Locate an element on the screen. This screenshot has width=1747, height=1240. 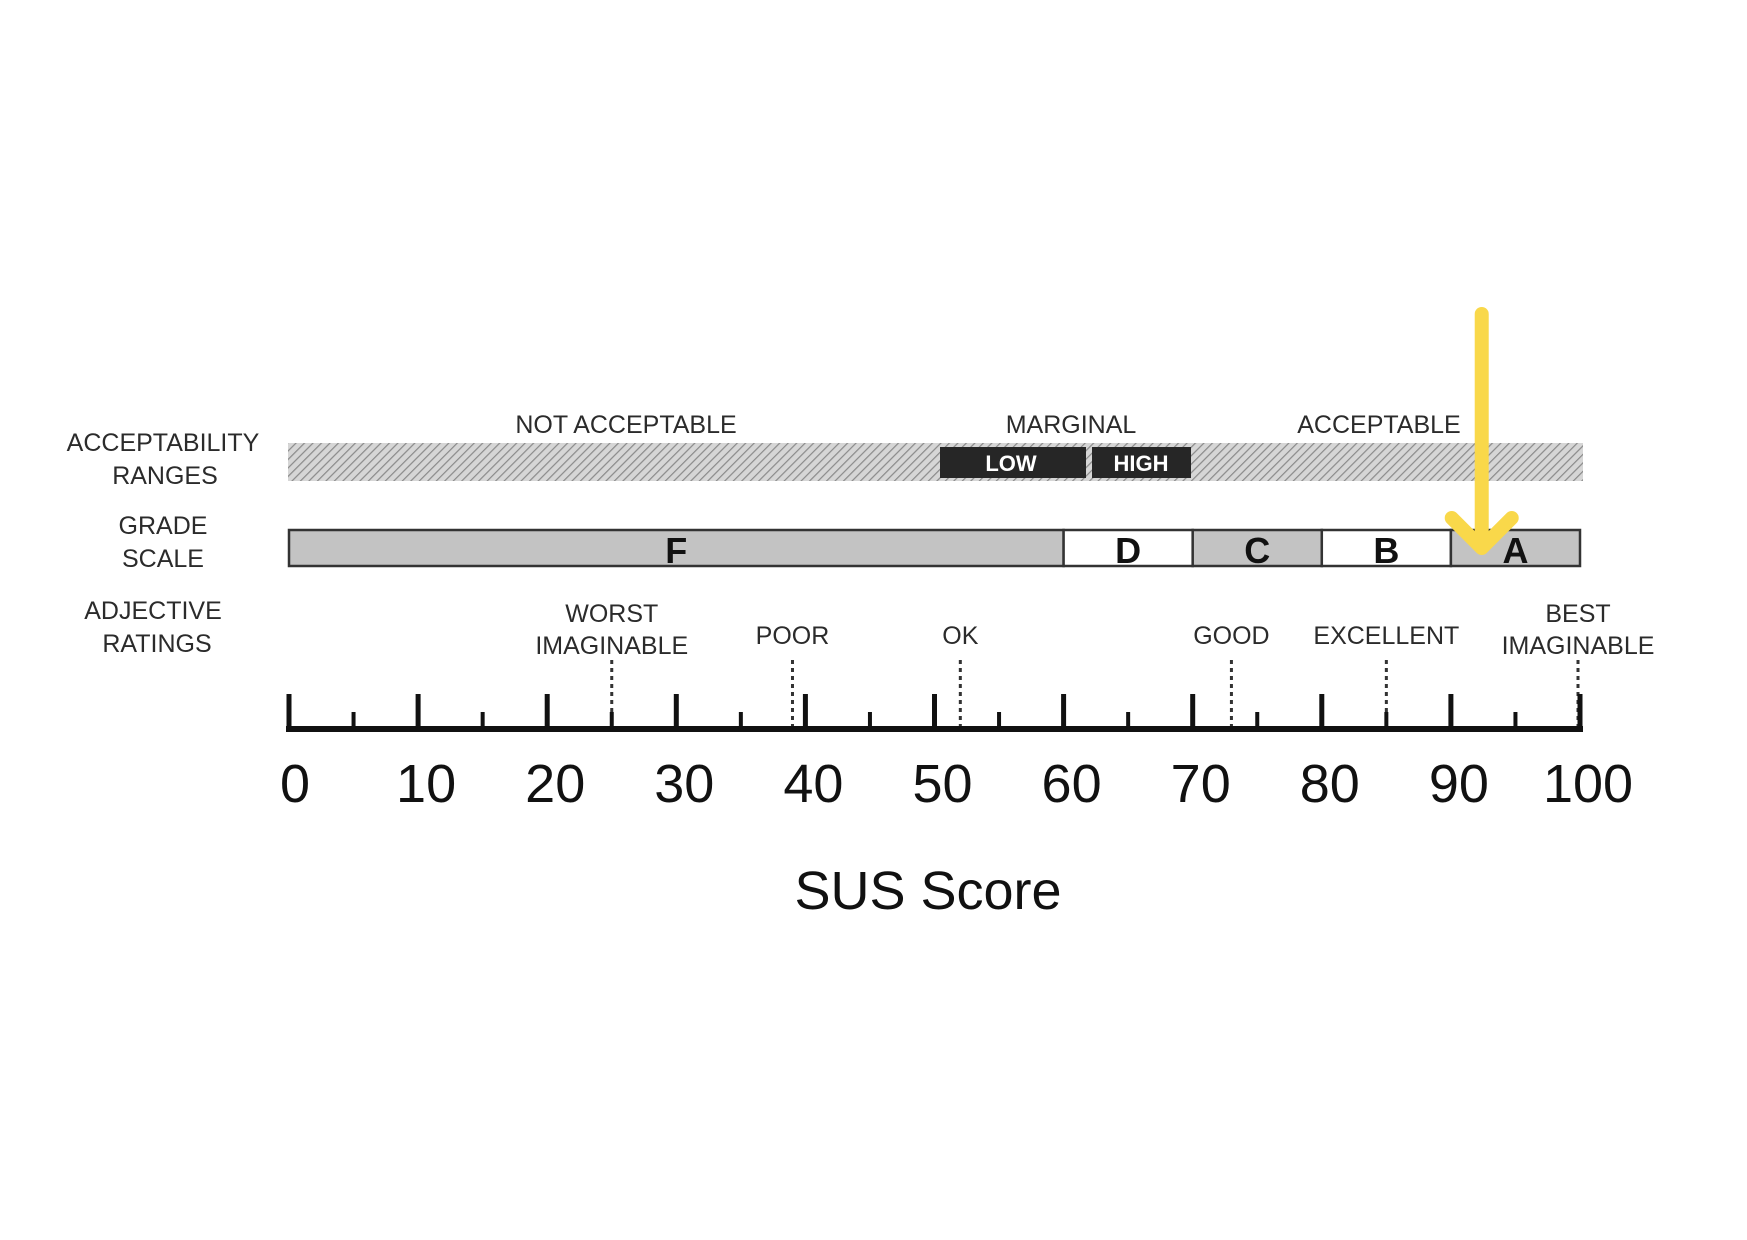
tick-label-60: 60 is located at coordinates (1072, 784).